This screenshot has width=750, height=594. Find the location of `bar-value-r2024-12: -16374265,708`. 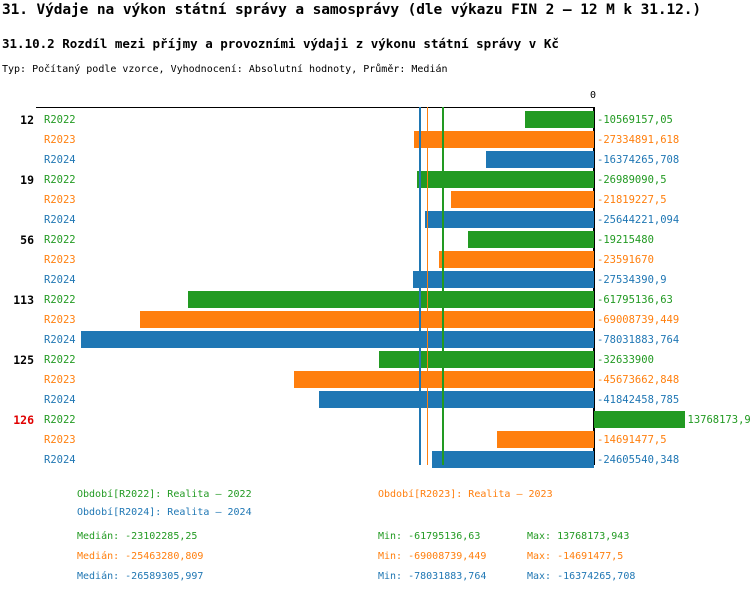

bar-value-r2024-12: -16374265,708 is located at coordinates (638, 160).